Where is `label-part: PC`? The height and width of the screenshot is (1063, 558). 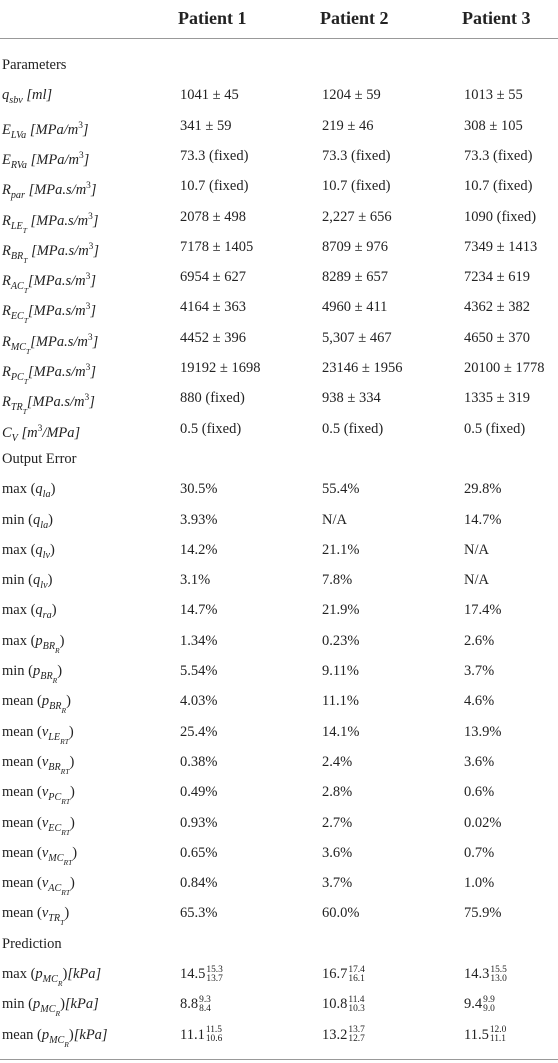 label-part: PC is located at coordinates (55, 798).